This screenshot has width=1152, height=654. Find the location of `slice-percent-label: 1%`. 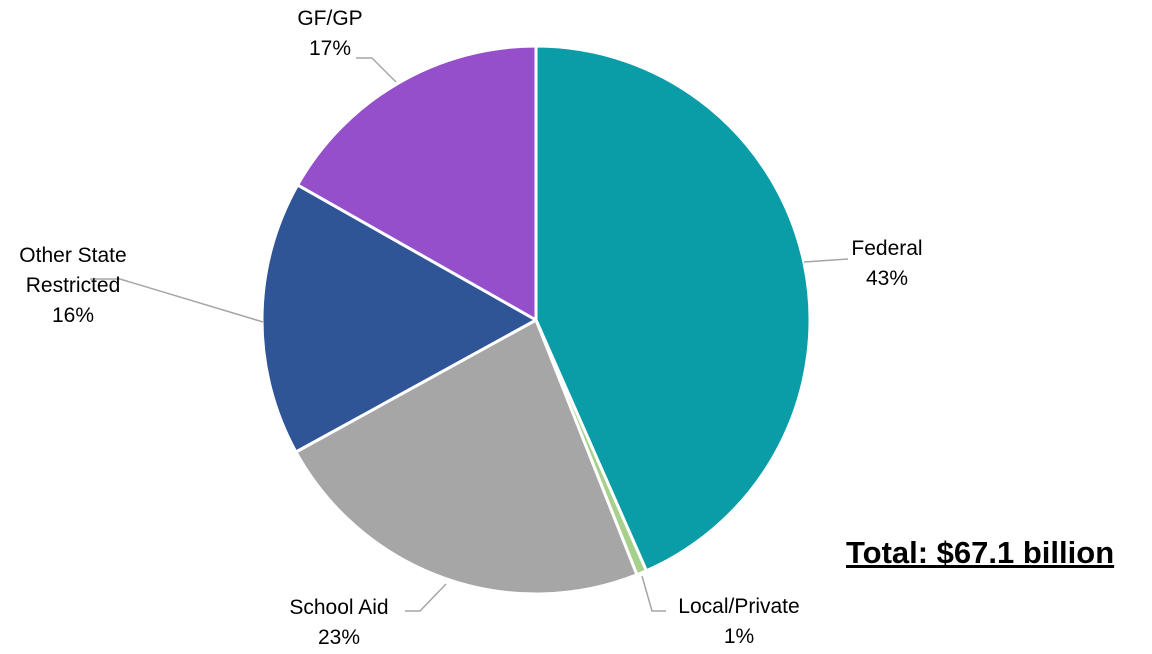

slice-percent-label: 1% is located at coordinates (739, 636).